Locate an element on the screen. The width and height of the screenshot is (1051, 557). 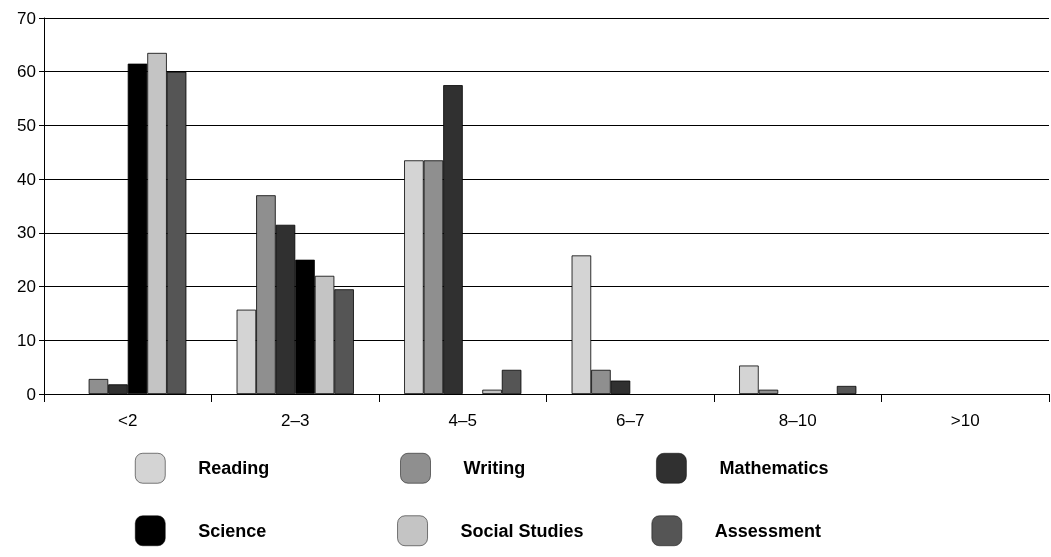
bar is located at coordinates (846, 389).